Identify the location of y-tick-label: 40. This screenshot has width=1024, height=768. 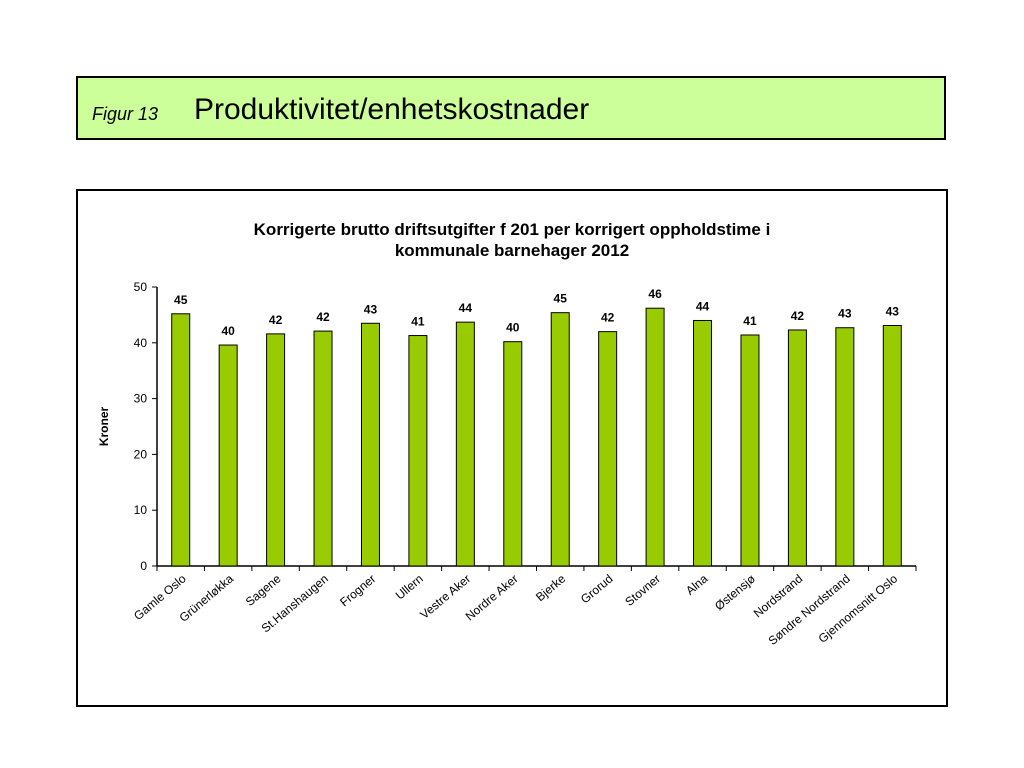
(141, 343).